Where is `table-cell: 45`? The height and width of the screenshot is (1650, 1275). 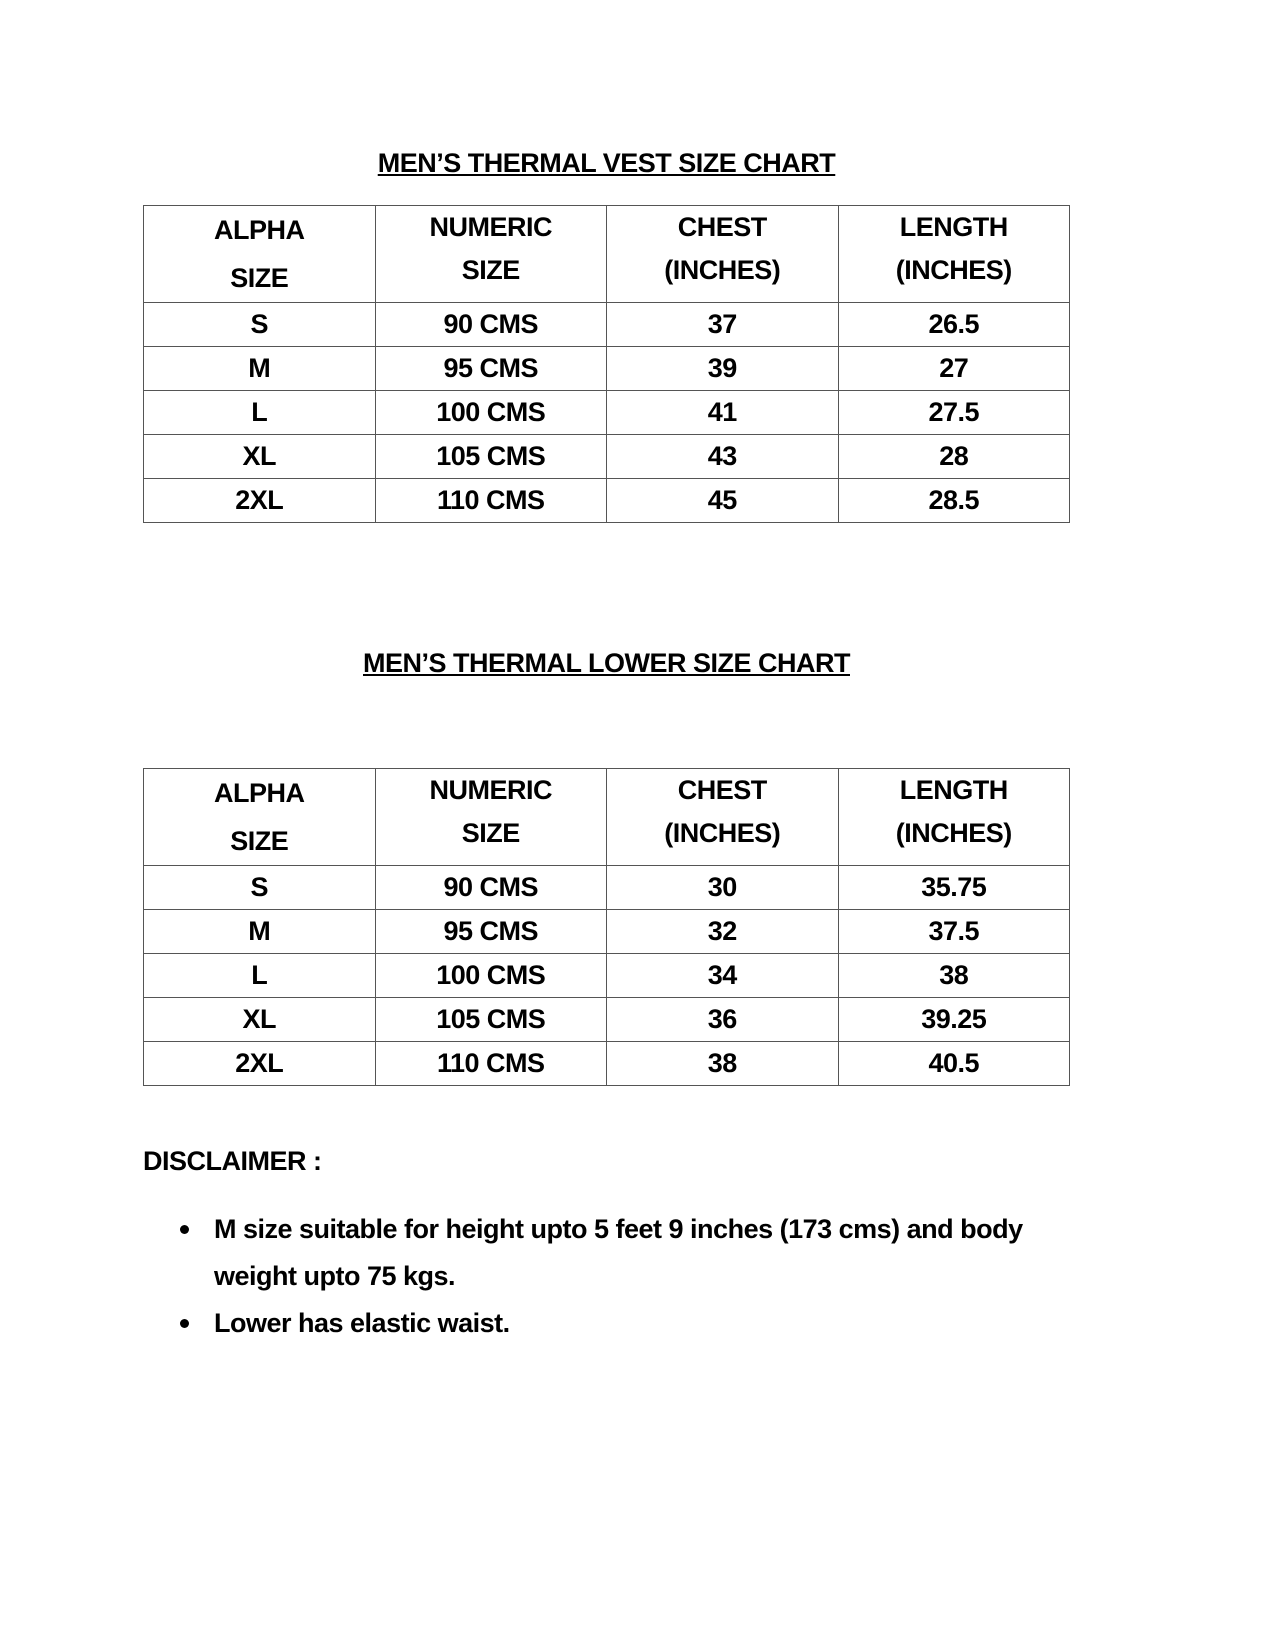 table-cell: 45 is located at coordinates (722, 500).